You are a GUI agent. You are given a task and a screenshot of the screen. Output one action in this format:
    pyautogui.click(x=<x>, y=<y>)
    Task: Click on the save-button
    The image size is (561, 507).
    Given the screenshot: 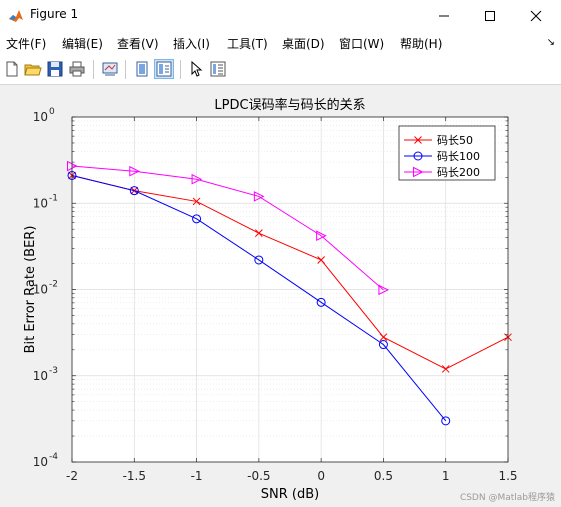 What is the action you would take?
    pyautogui.click(x=55, y=69)
    